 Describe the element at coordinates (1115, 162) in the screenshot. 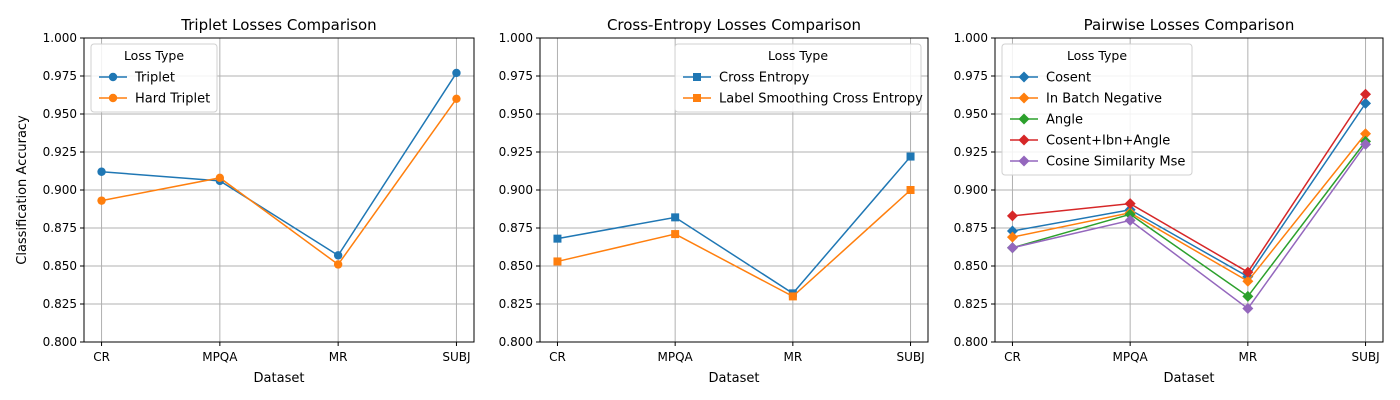

I see `legend-label: Cosine Similarity Mse` at that location.